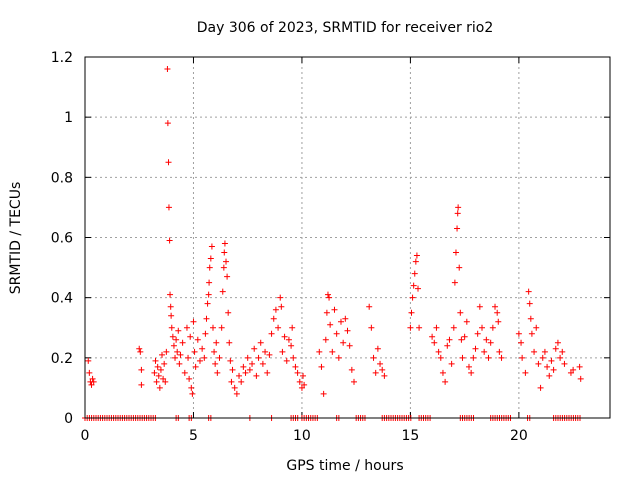 This screenshot has width=640, height=480. Describe the element at coordinates (519, 436) in the screenshot. I see `x-tick-label: 20` at that location.